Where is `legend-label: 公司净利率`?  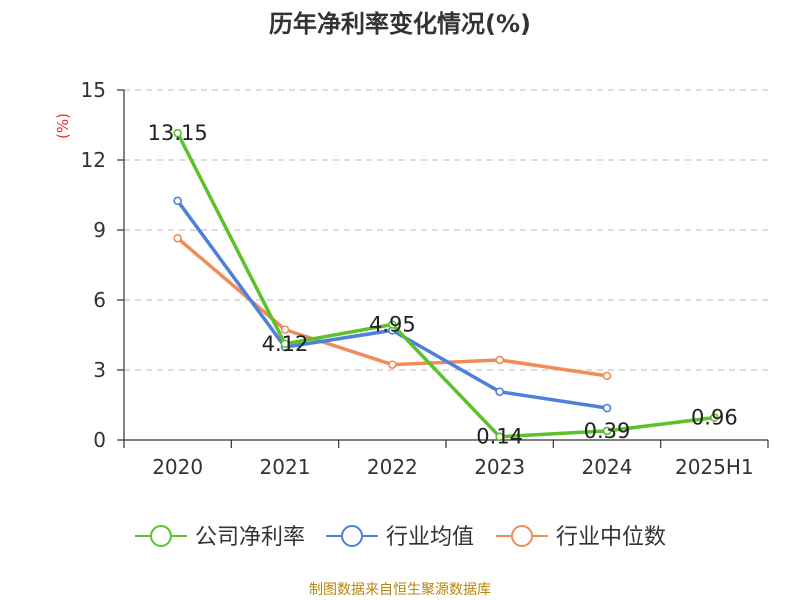
legend-label: 公司净利率 is located at coordinates (250, 537).